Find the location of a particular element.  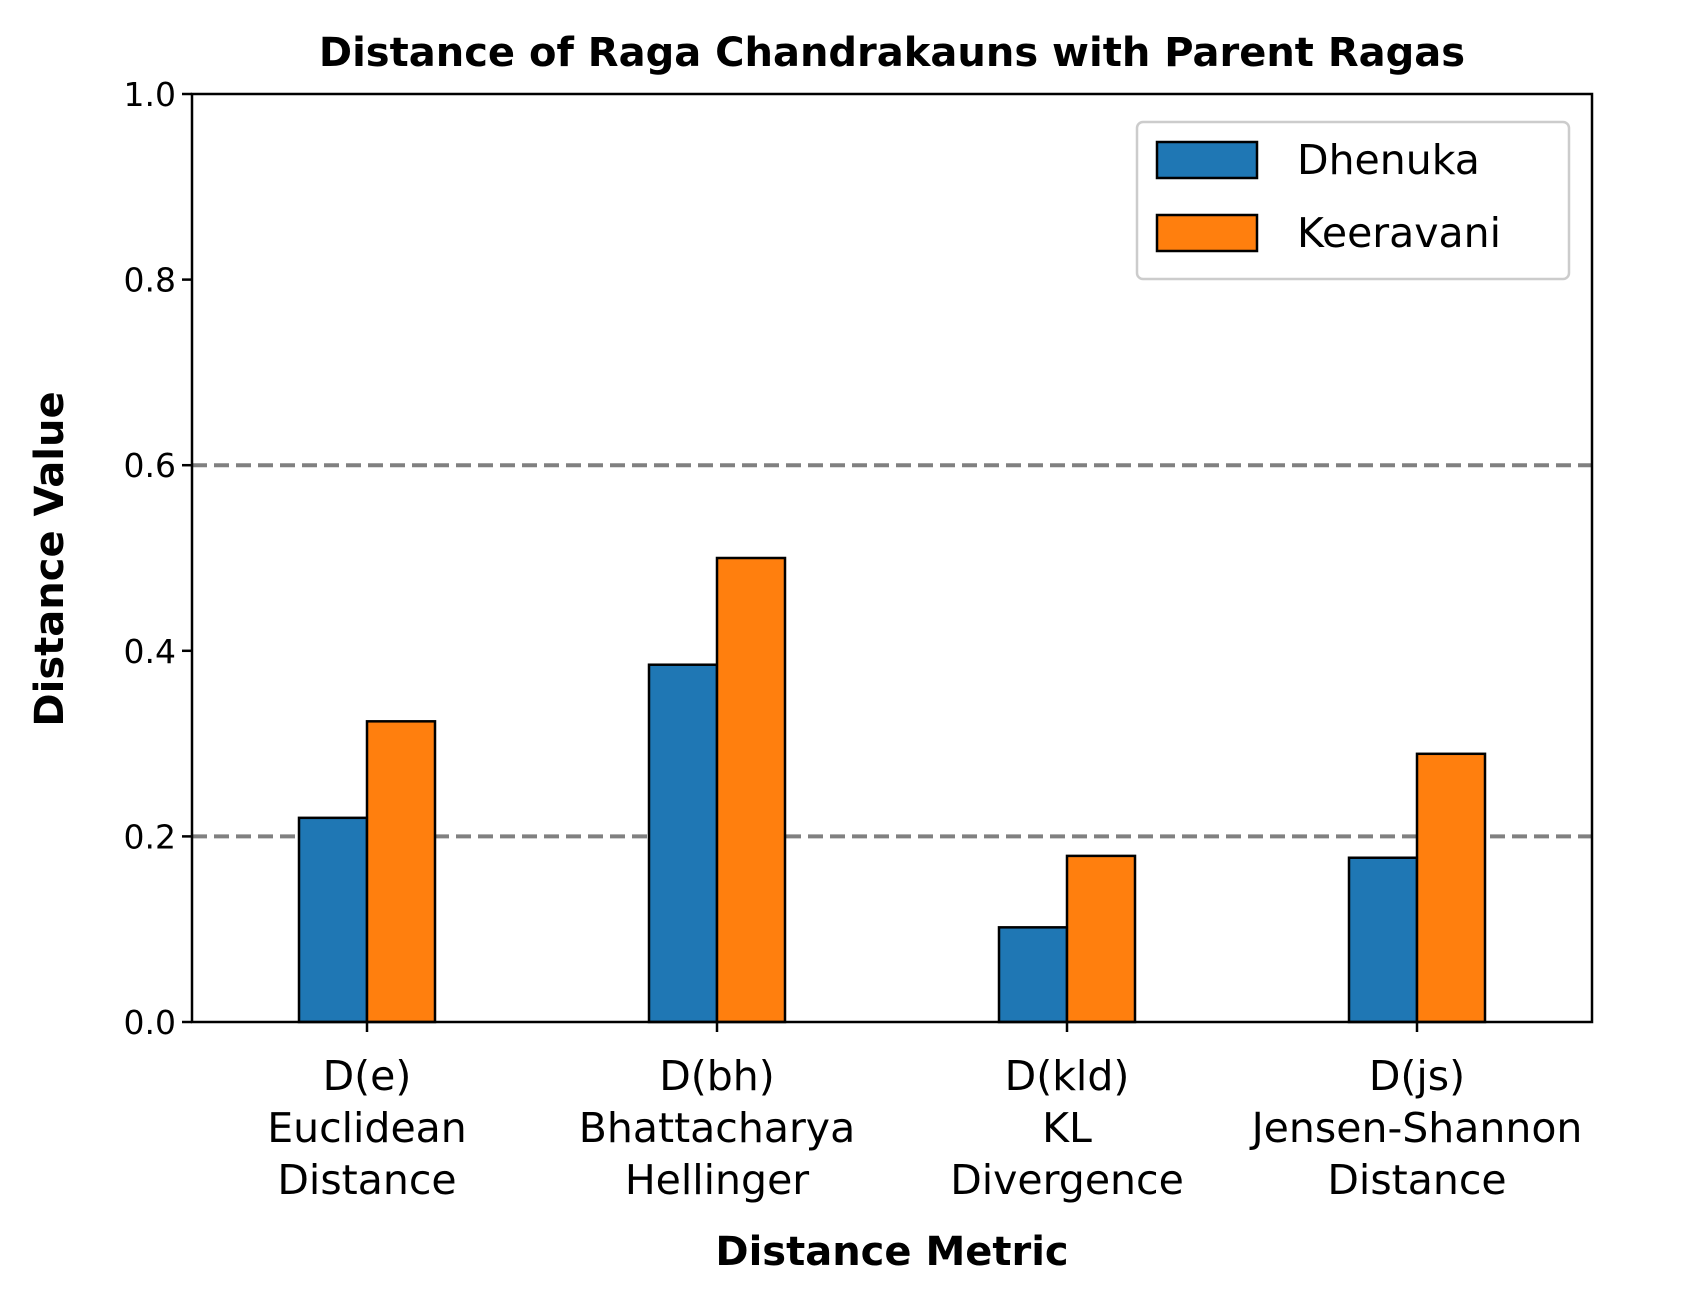

y-tick-label: 0.4 is located at coordinates (150, 651).